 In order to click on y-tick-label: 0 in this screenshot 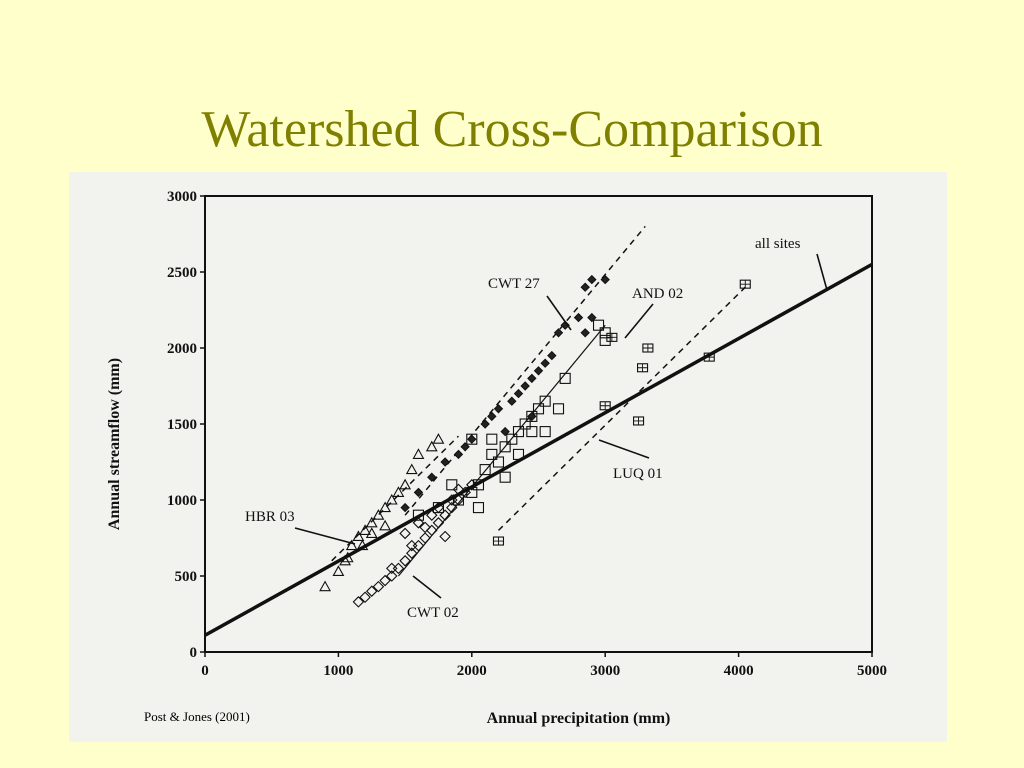, I will do `click(194, 653)`.